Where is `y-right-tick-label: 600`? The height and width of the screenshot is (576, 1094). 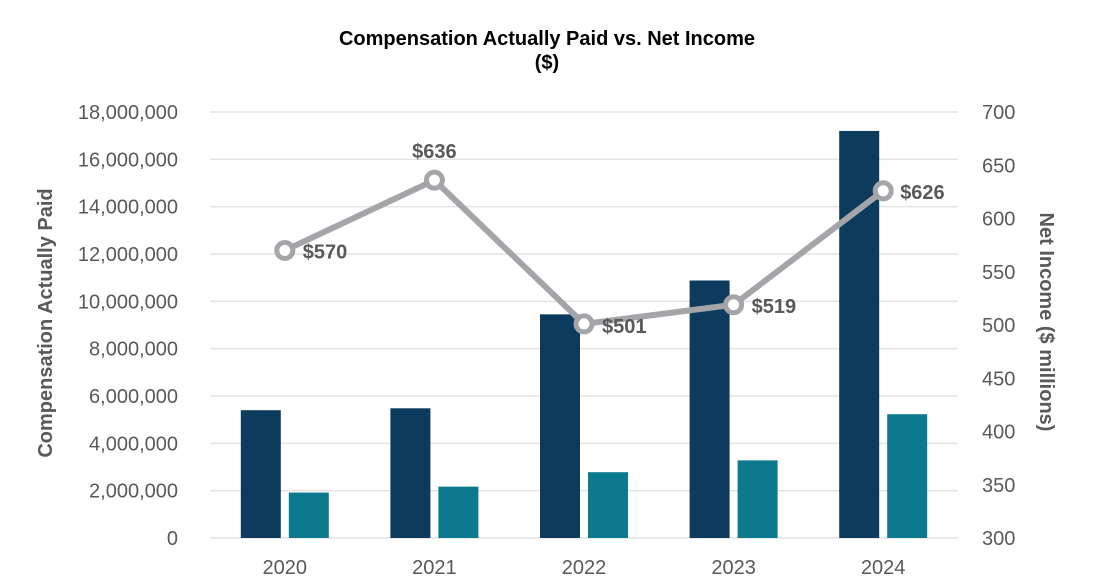
y-right-tick-label: 600 is located at coordinates (998, 220).